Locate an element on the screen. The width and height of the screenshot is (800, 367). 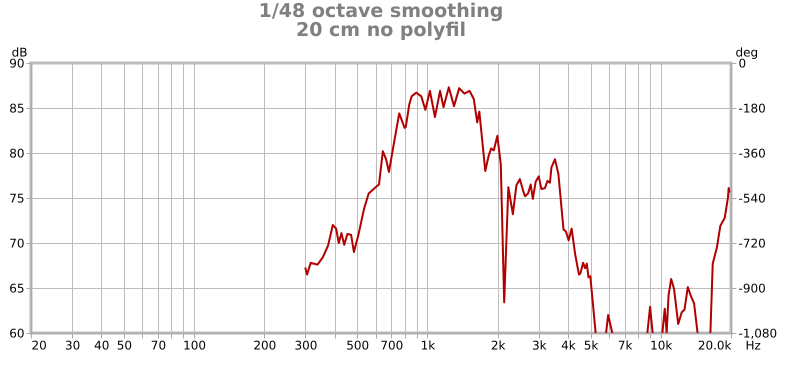
x-tick-label: 50 is located at coordinates (124, 345).